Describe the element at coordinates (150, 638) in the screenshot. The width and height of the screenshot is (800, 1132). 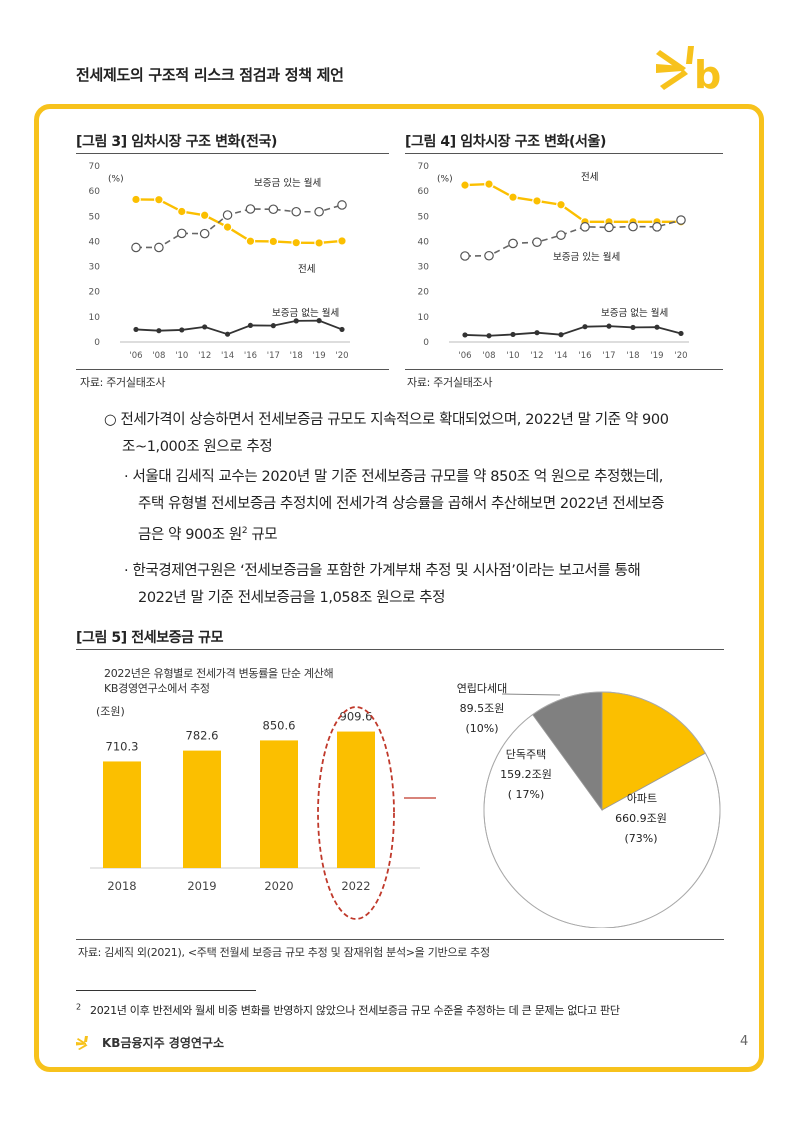
I see `figure5-title: [그림 5] 전세보증금 규모` at that location.